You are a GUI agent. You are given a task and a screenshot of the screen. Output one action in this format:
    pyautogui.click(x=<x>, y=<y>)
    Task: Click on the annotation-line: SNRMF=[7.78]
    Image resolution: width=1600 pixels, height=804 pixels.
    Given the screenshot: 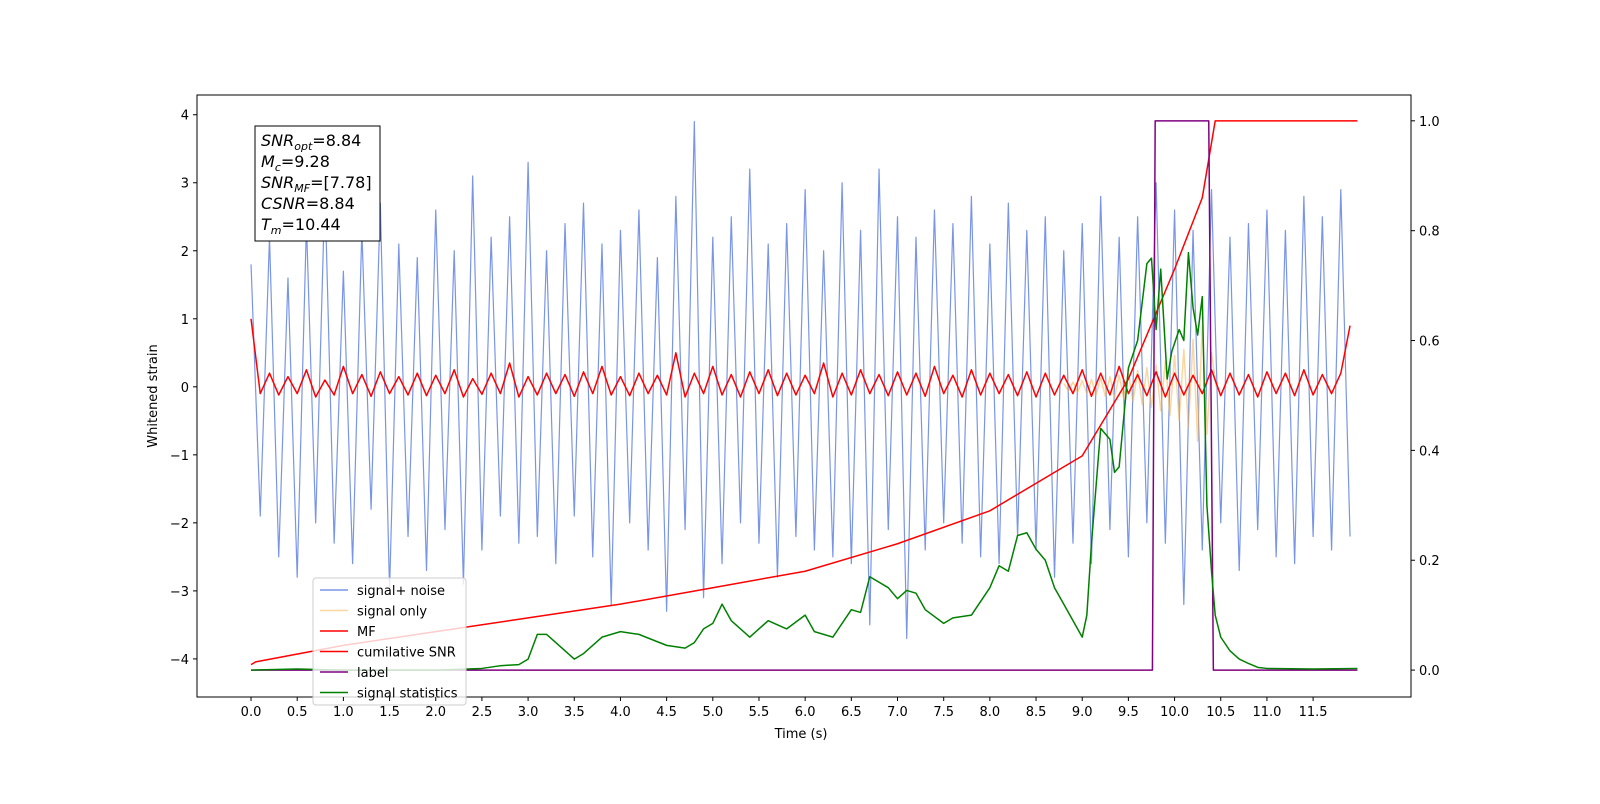 What is the action you would take?
    pyautogui.click(x=316, y=184)
    